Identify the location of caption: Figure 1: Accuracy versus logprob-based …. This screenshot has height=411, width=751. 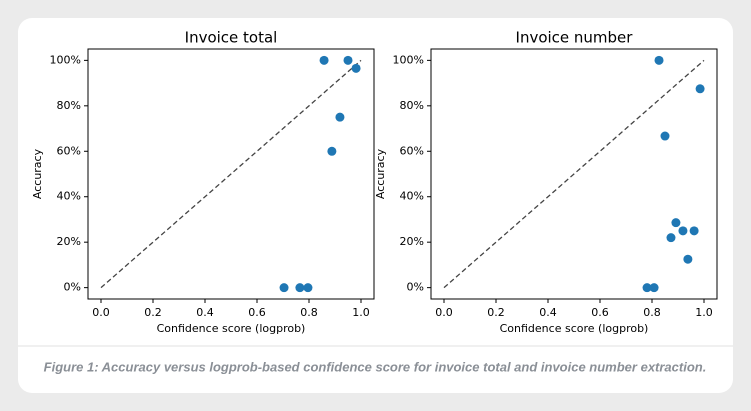
(375, 366).